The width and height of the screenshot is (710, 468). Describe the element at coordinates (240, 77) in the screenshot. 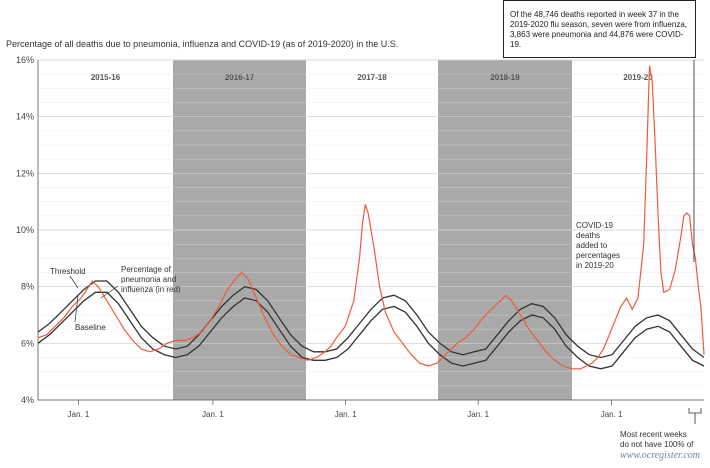

I see `season-label-2016-17: 2016-17` at that location.